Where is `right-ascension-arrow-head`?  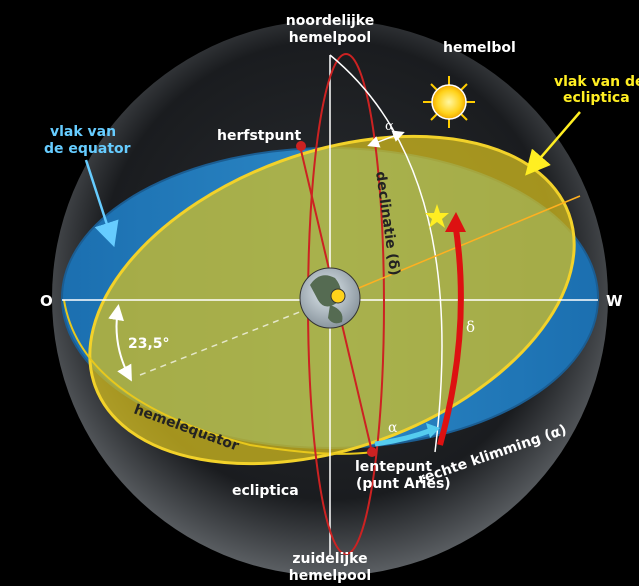 right-ascension-arrow-head is located at coordinates (433, 430).